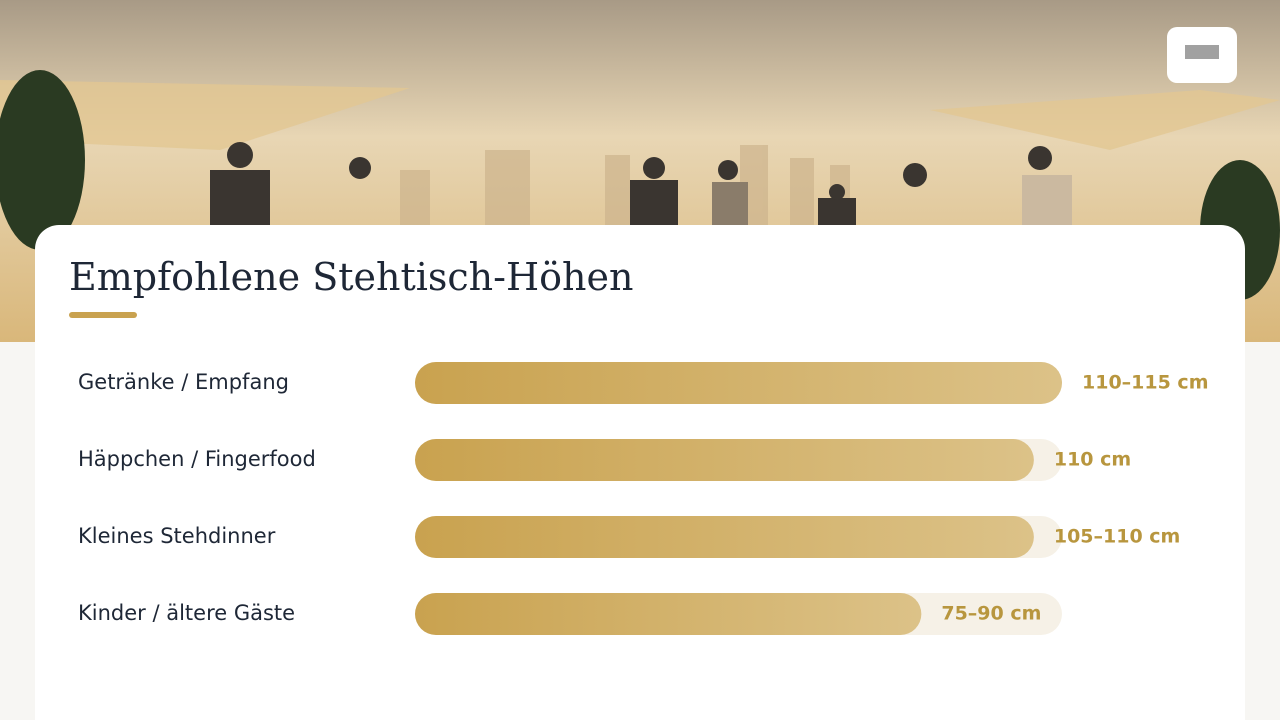 This screenshot has height=720, width=1280. I want to click on value-label: 110 cm, so click(1092, 460).